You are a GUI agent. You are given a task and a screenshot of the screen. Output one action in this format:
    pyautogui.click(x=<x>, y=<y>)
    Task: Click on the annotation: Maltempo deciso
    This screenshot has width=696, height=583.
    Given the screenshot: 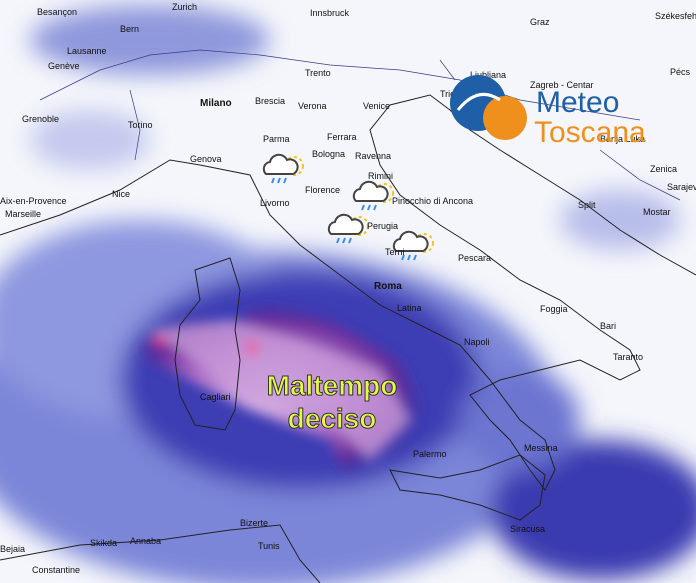 What is the action you would take?
    pyautogui.click(x=332, y=402)
    